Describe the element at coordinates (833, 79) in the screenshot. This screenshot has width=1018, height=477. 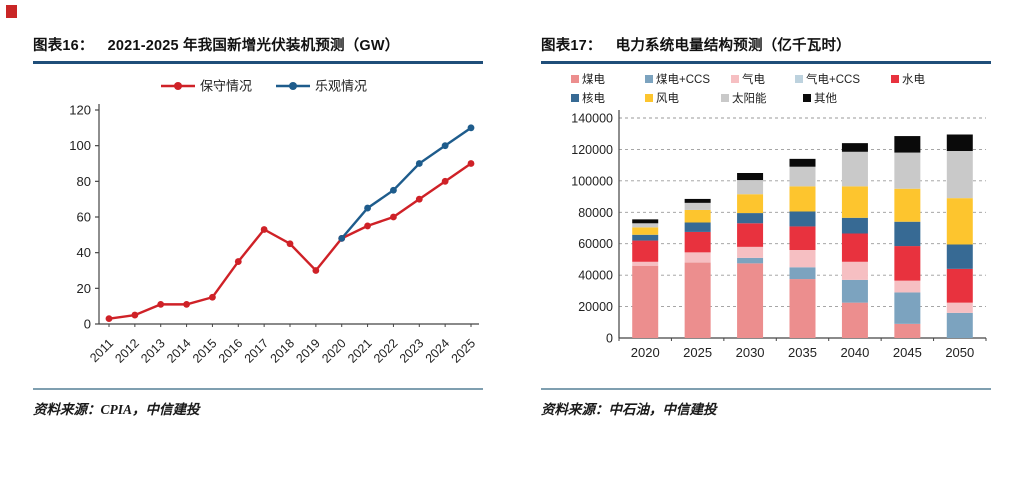
I see `legend-label: 气电+CCS` at that location.